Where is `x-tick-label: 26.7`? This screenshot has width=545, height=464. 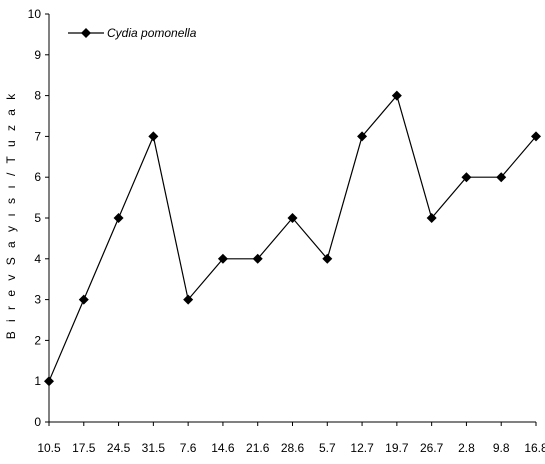
x-tick-label: 26.7 is located at coordinates (432, 448).